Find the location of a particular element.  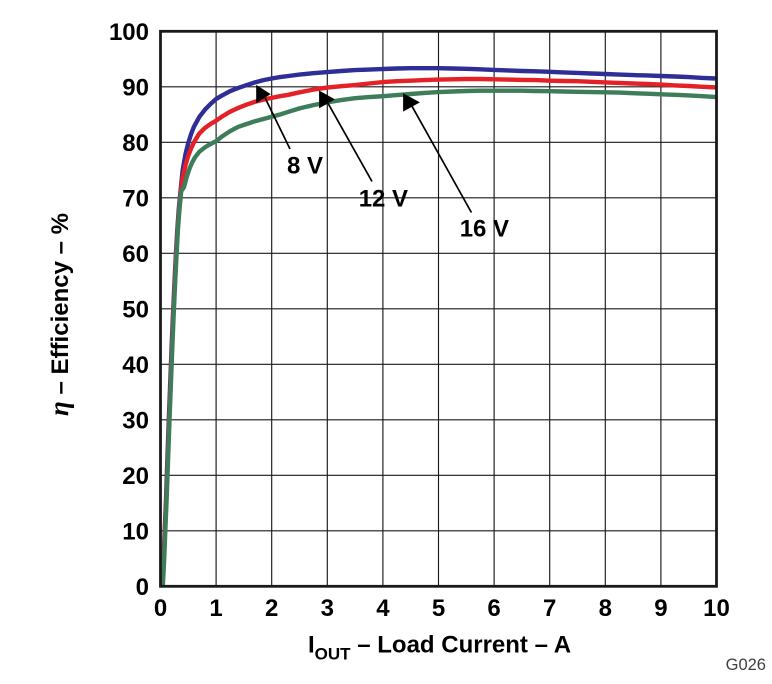

svg-text: 30 is located at coordinates (135, 420).